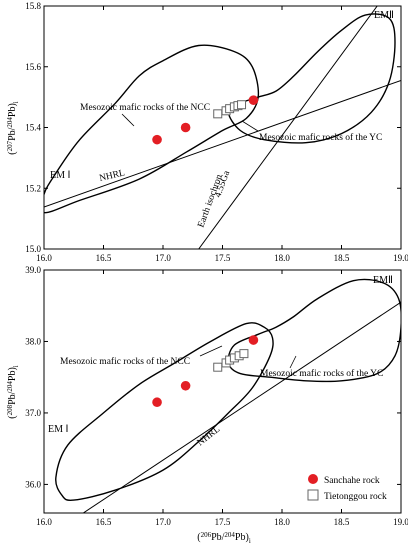 The height and width of the screenshot is (550, 408). I want to click on bottom-region-yc, so click(314, 330).